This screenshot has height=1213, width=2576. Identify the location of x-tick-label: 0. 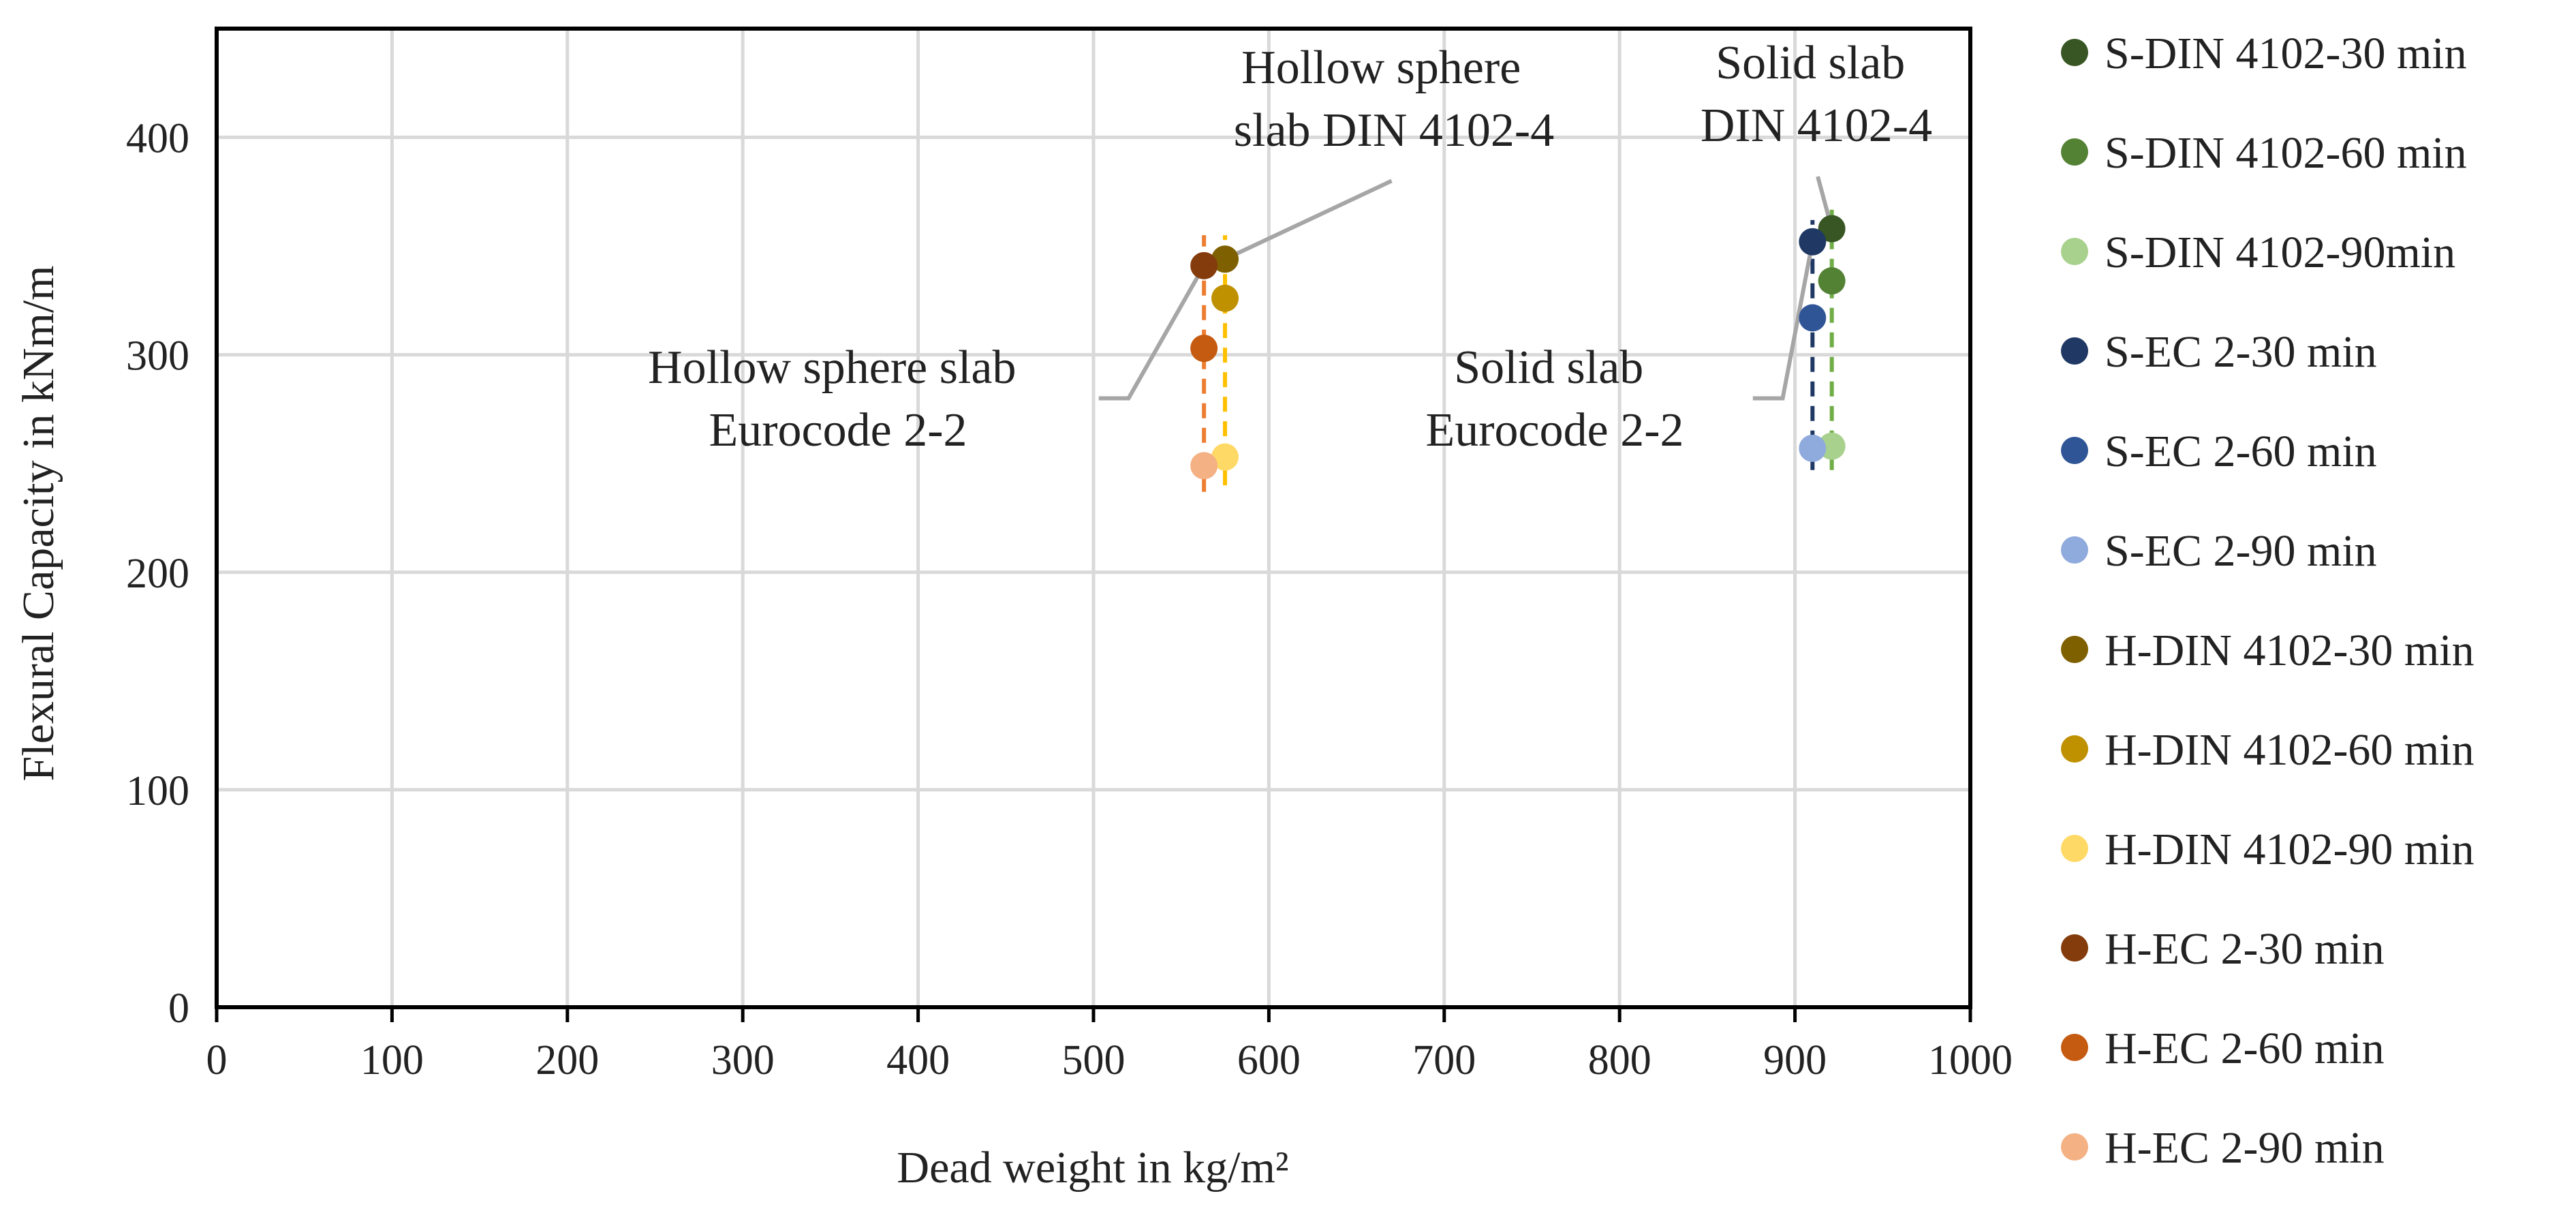
(217, 1060).